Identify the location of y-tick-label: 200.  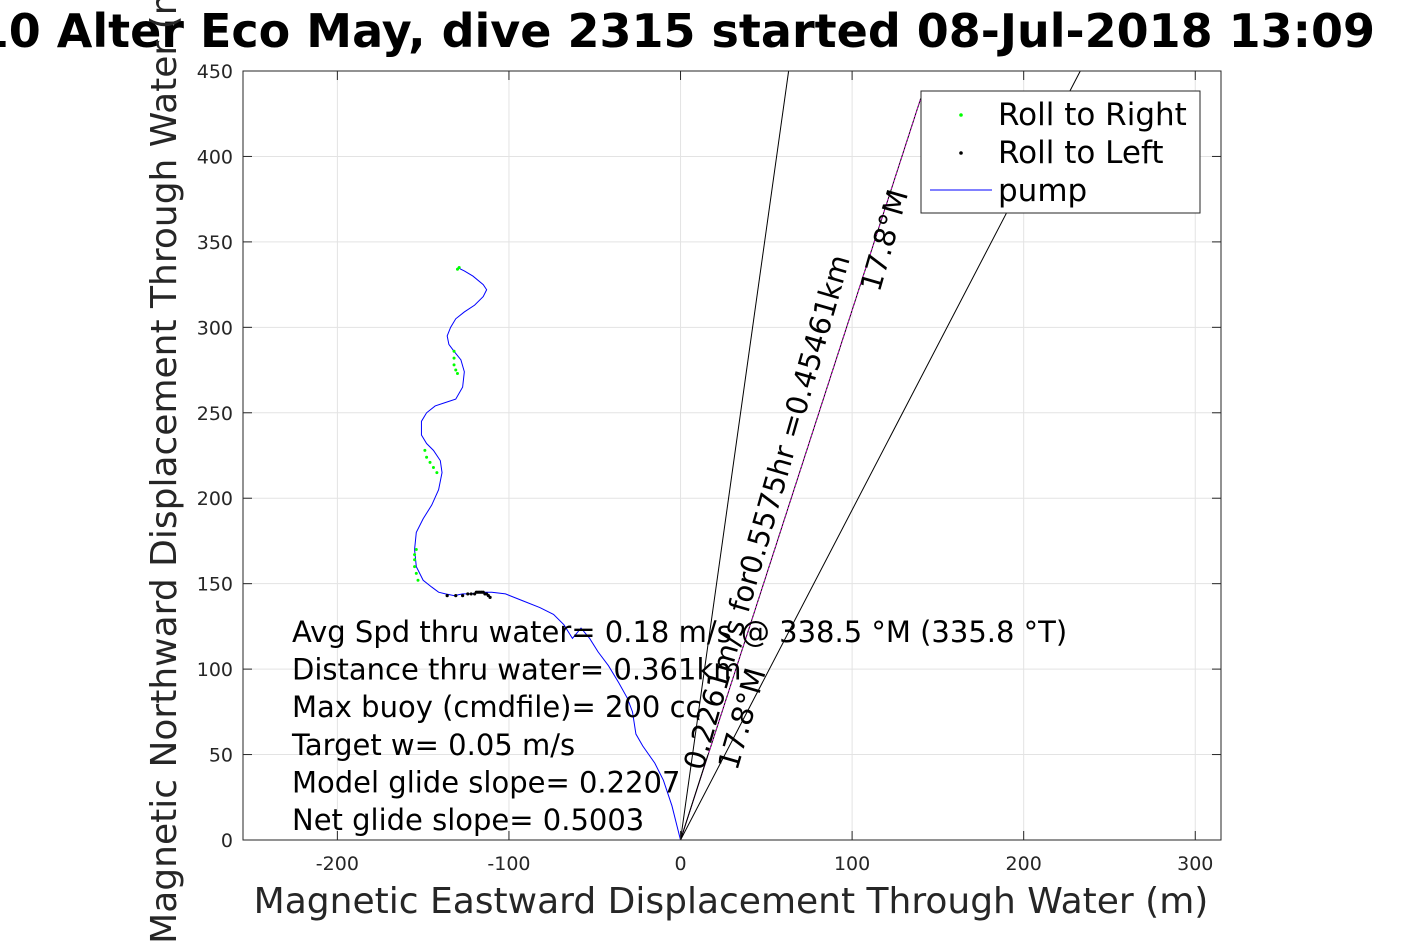
(215, 499).